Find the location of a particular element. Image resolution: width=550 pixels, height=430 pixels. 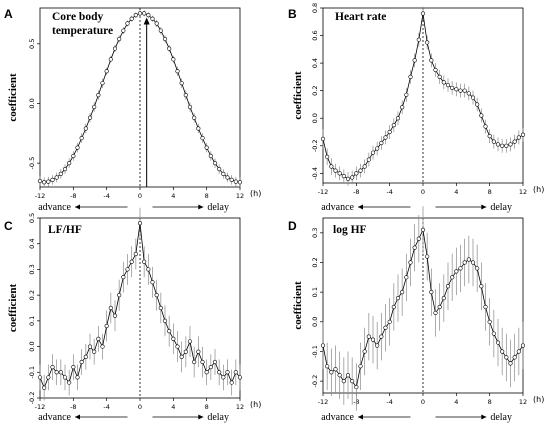

delay-label: delay is located at coordinates (501, 207).